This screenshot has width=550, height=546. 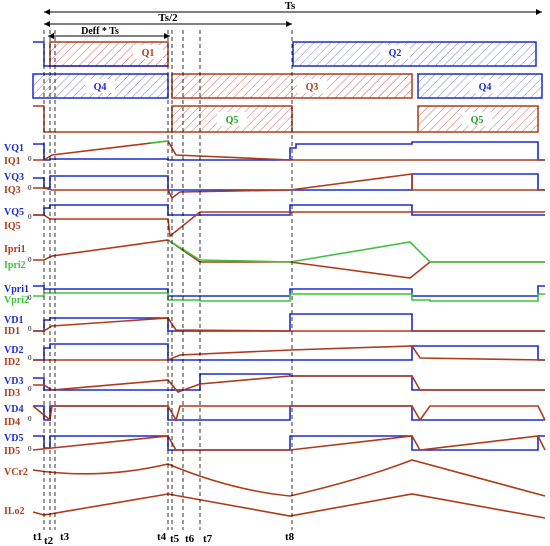 What do you see at coordinates (30, 217) in the screenshot?
I see `zero-mark-3: 0` at bounding box center [30, 217].